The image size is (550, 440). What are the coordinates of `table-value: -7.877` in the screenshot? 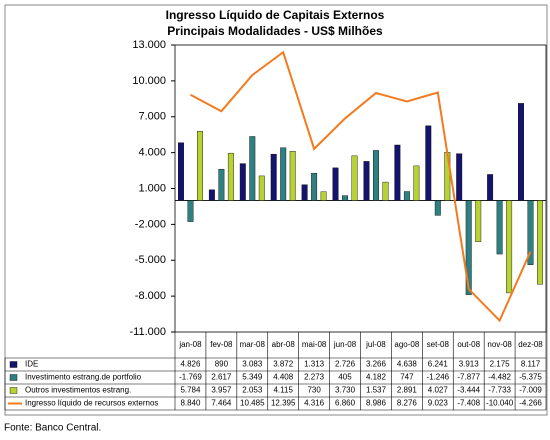 It's located at (468, 377).